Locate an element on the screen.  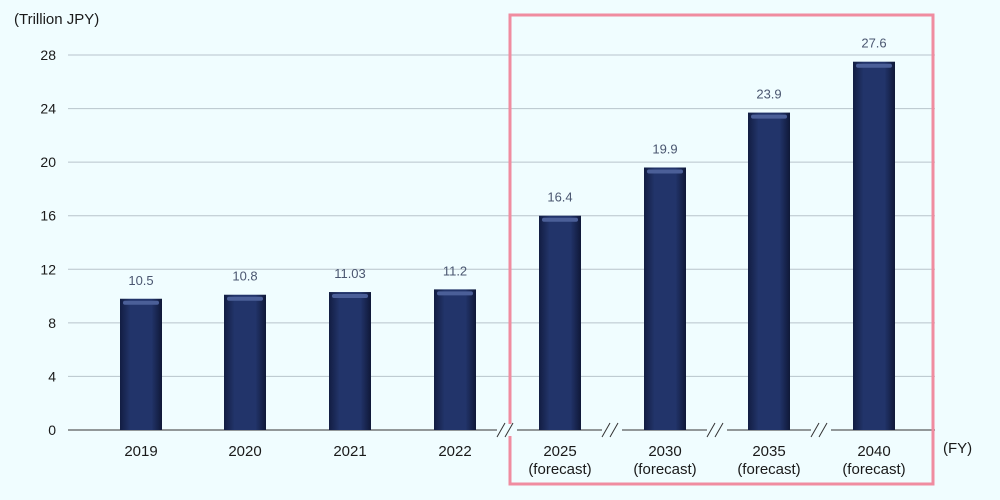
x-tick-label: 2030 is located at coordinates (664, 451).